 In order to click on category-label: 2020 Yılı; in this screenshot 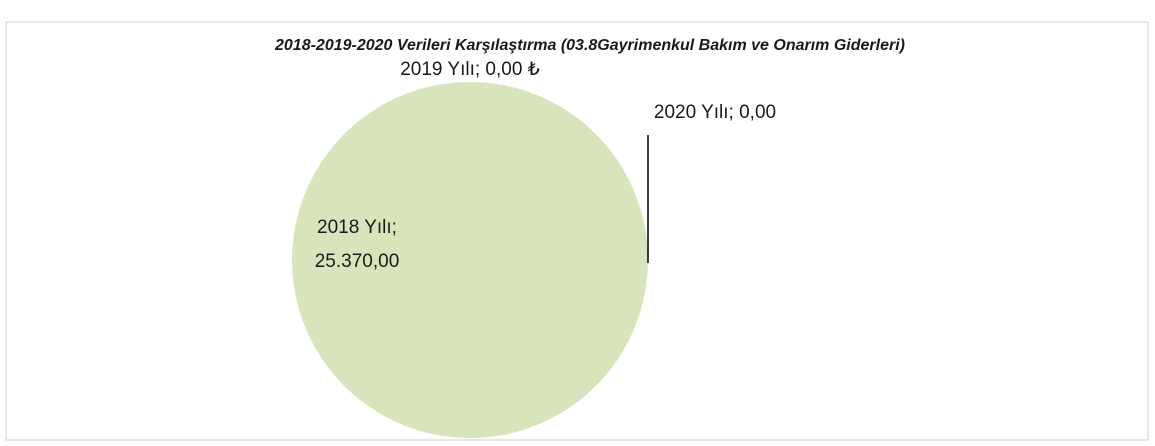, I will do `click(694, 112)`.